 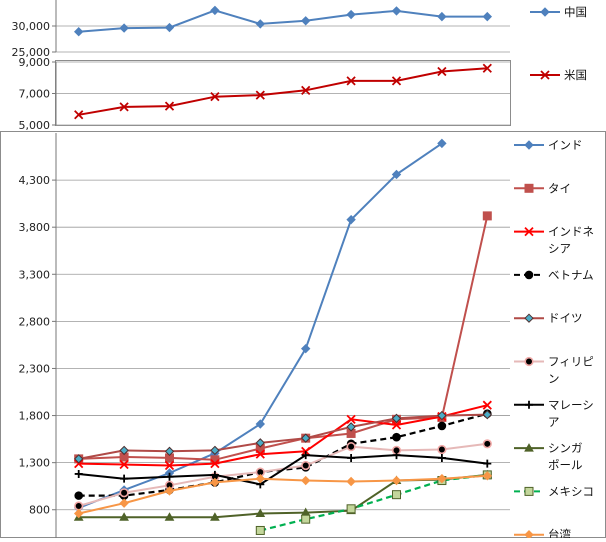 What do you see at coordinates (35, 125) in the screenshot?
I see `chart-mid-ytick-label: 5,000` at bounding box center [35, 125].